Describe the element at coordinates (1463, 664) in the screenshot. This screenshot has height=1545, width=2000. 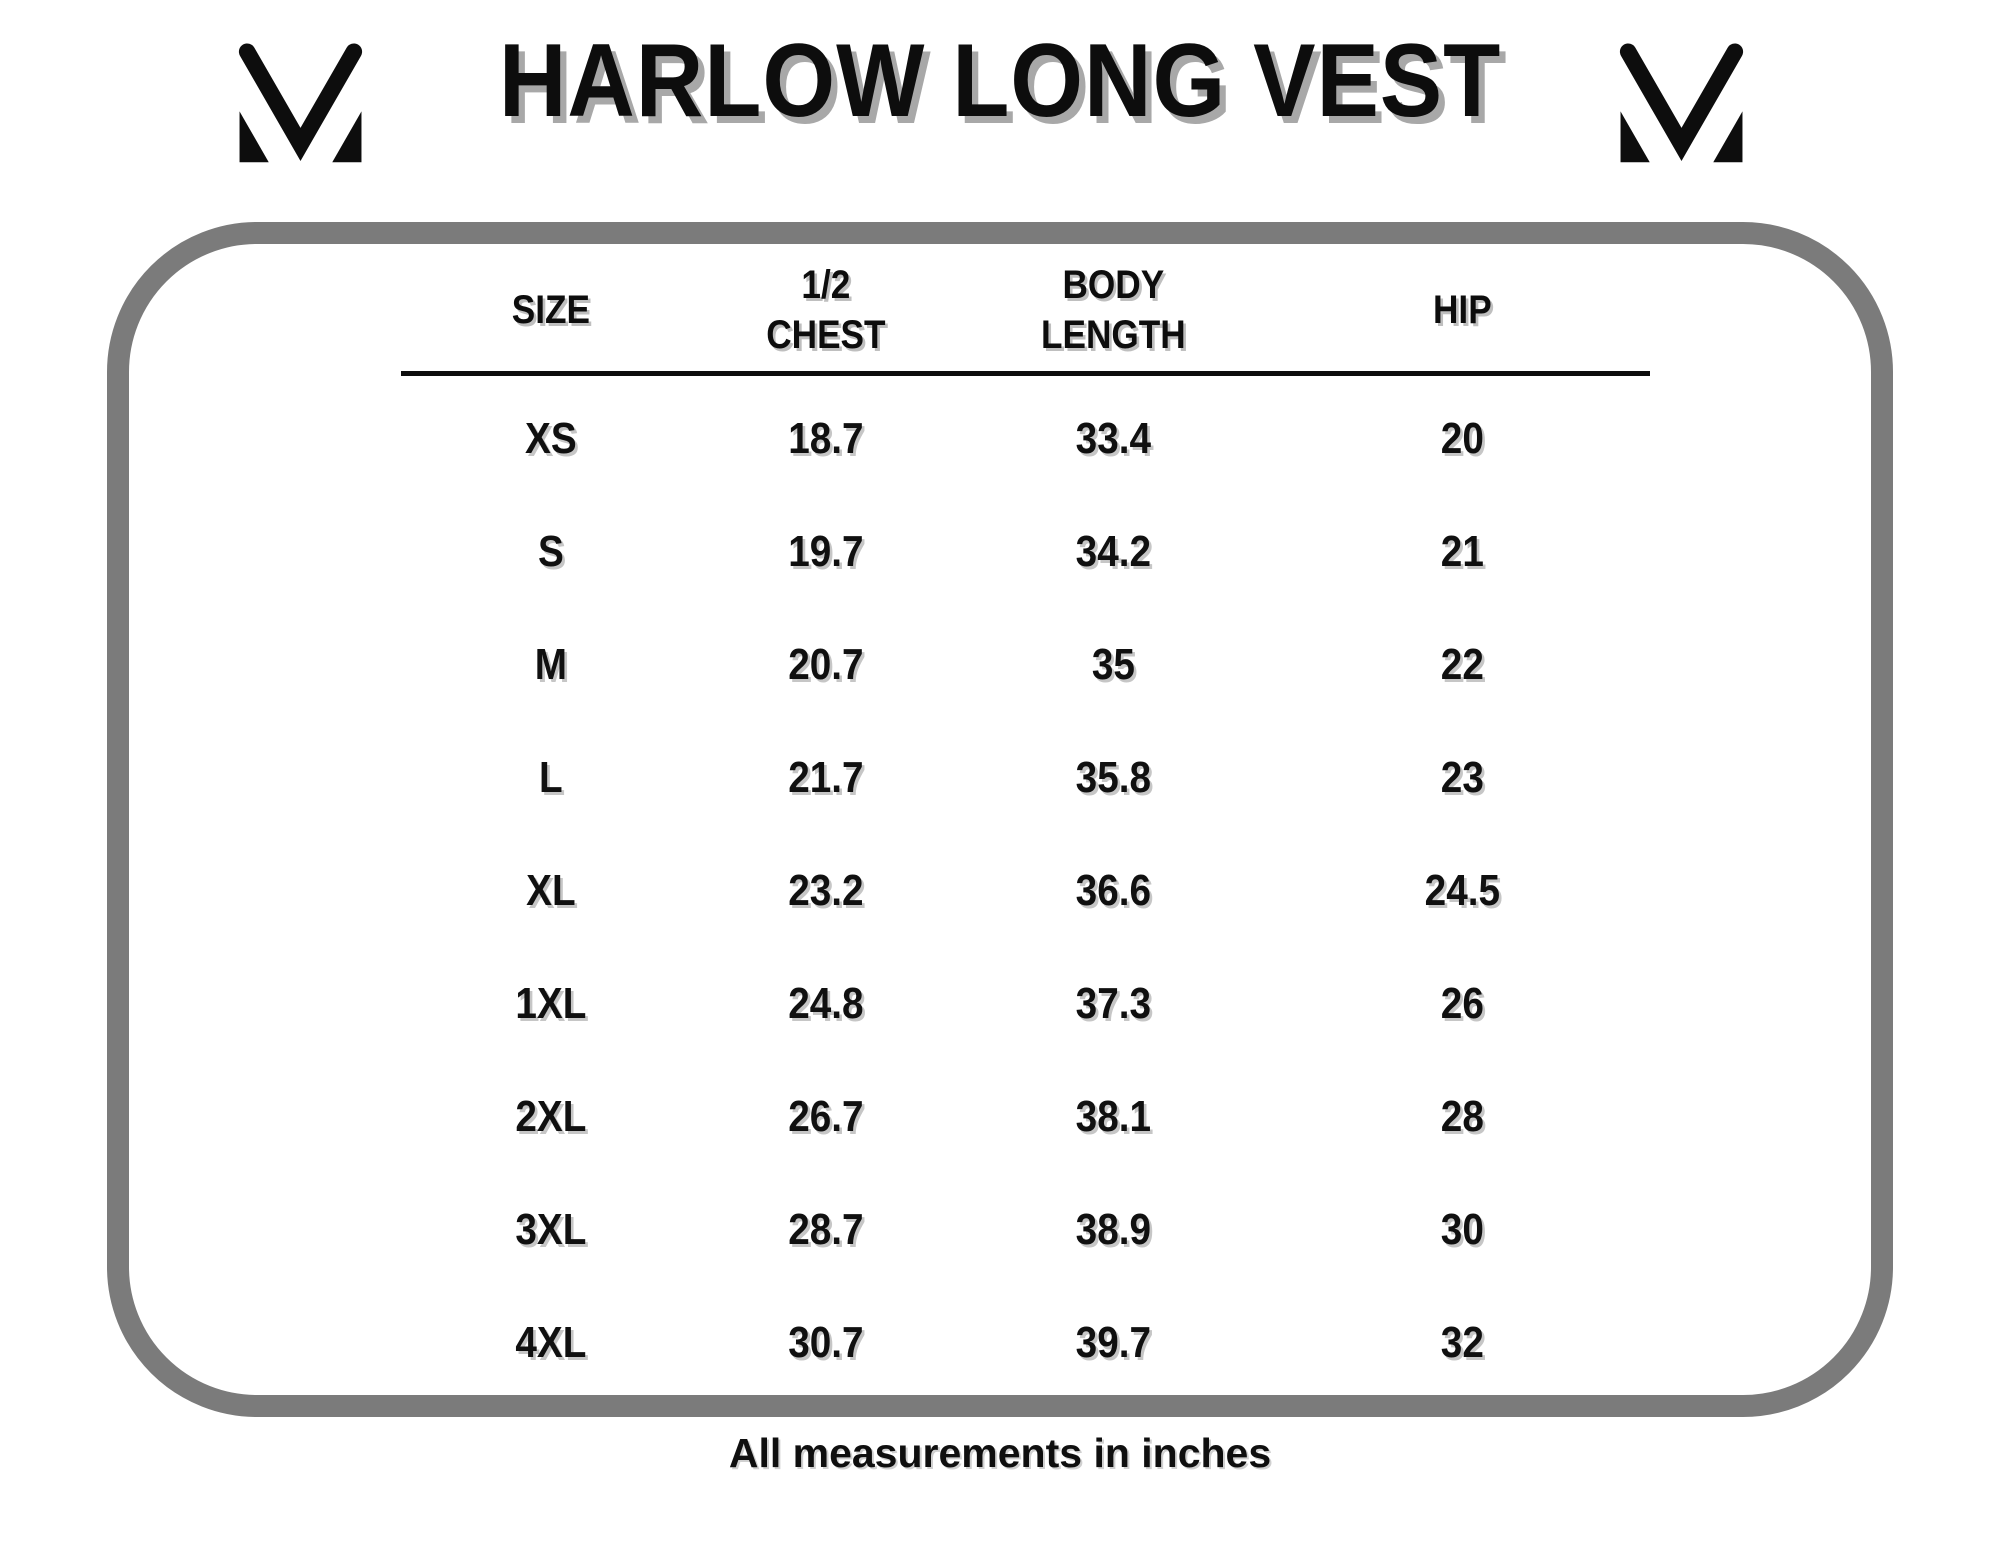
I see `cell-hip: 22` at that location.